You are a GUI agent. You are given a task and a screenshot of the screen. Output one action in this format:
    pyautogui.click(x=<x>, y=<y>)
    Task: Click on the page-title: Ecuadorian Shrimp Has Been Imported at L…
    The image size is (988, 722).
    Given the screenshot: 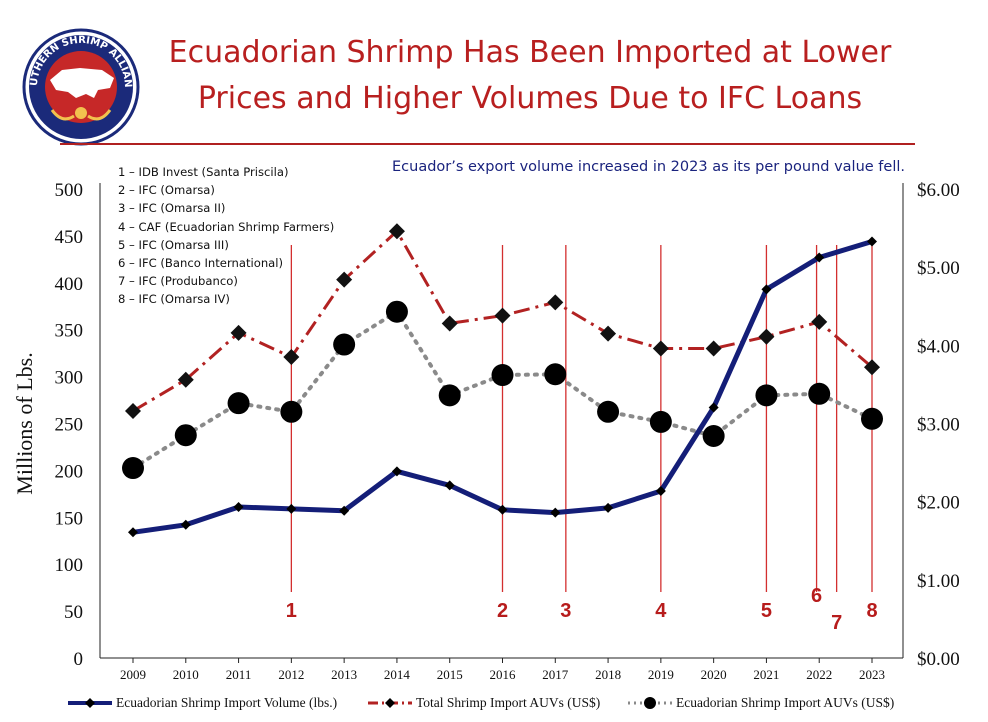 What is the action you would take?
    pyautogui.click(x=530, y=76)
    